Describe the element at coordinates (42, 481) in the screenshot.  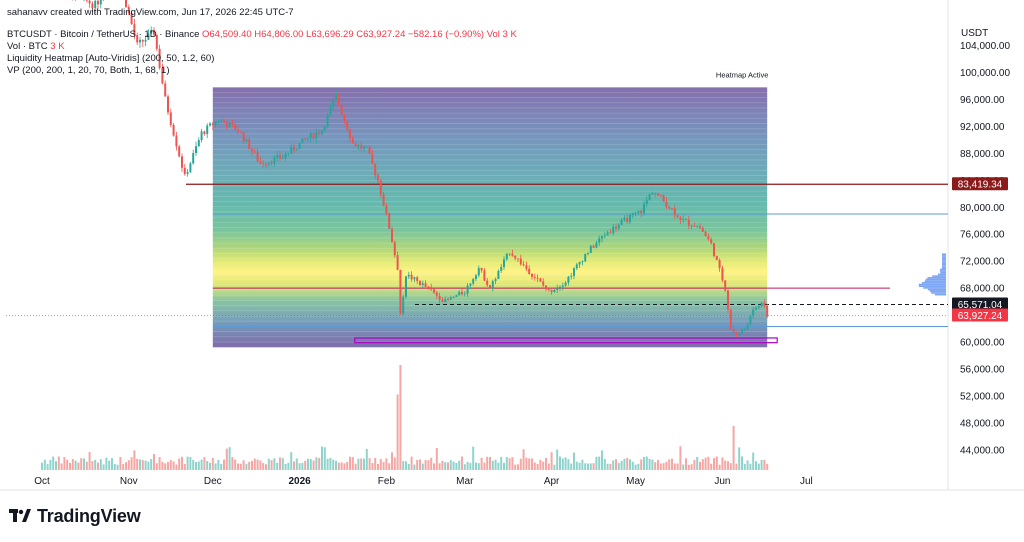
I see `time-tick-label: Oct` at that location.